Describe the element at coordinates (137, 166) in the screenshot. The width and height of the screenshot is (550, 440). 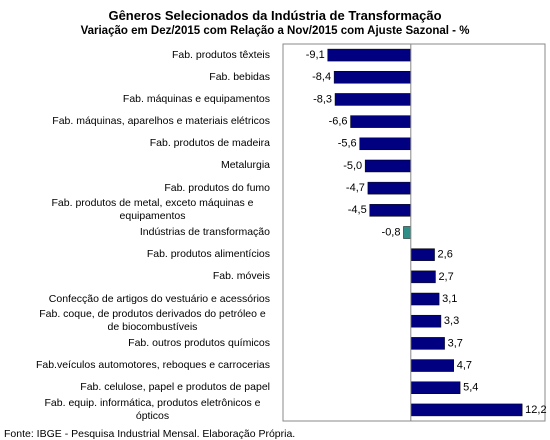
I see `category-label-box: Metalurgia` at that location.